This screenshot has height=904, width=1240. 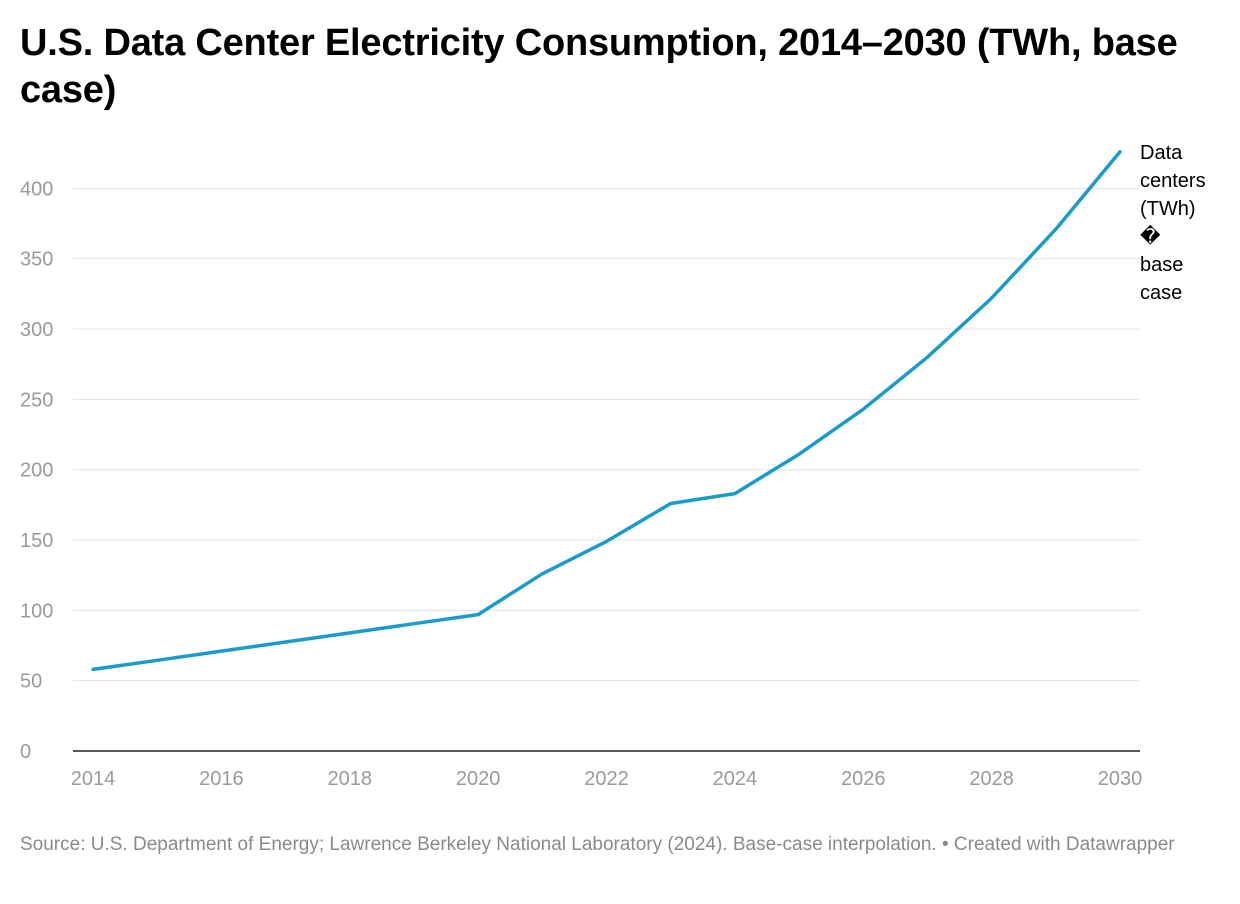 What do you see at coordinates (1150, 236) in the screenshot?
I see `series-label-line-3: �` at bounding box center [1150, 236].